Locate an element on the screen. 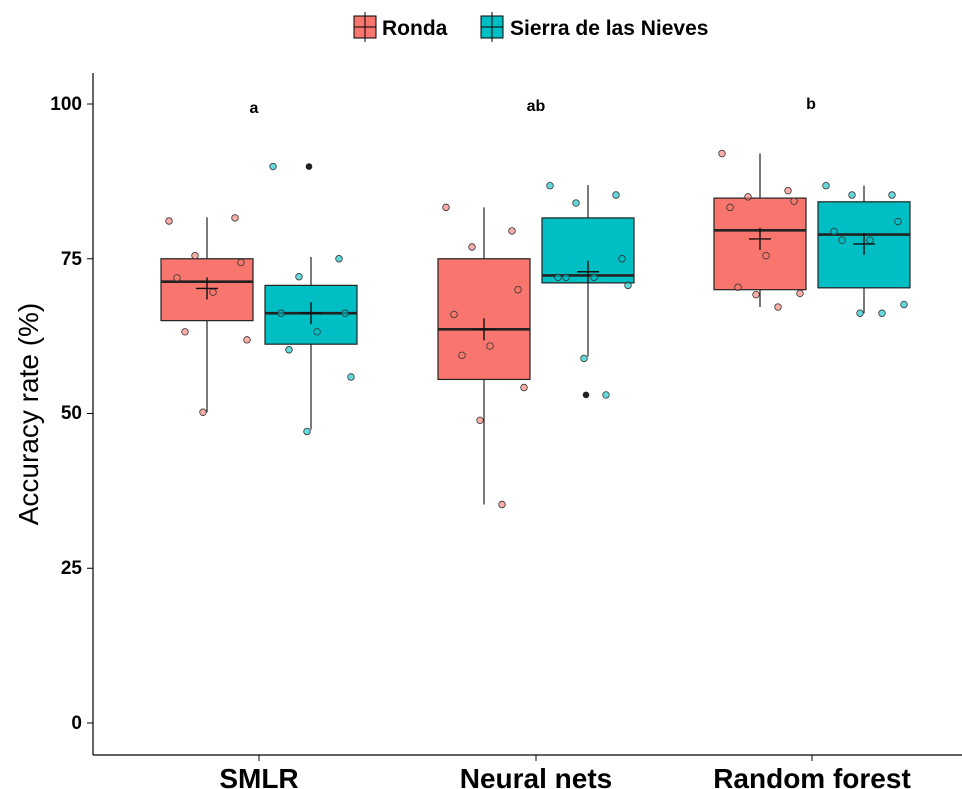  y-tick-label: 100 is located at coordinates (66, 104).